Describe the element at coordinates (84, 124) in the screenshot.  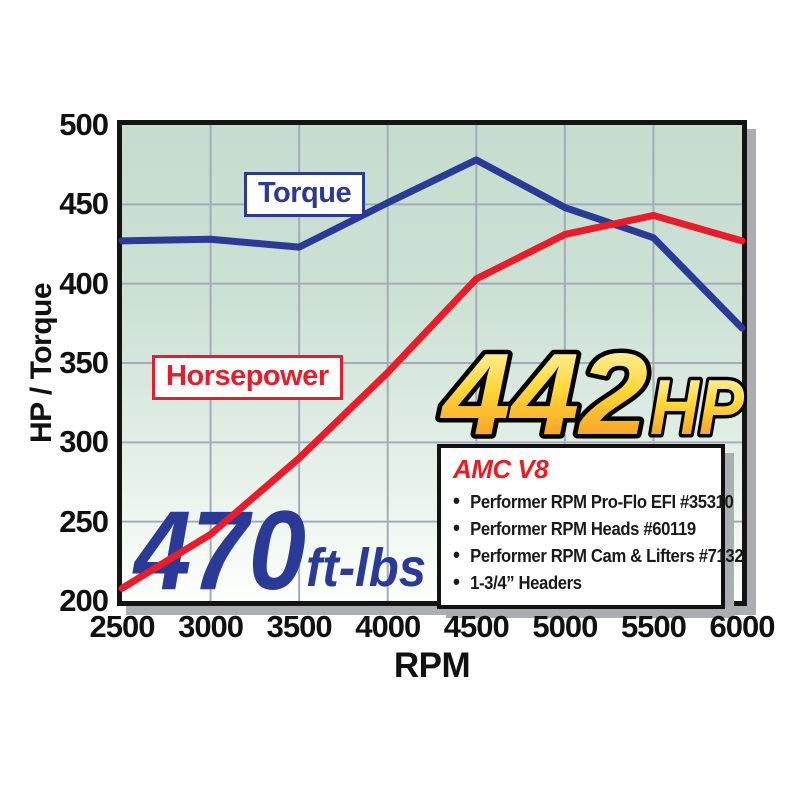
I see `y-axis-tick-label: 500` at that location.